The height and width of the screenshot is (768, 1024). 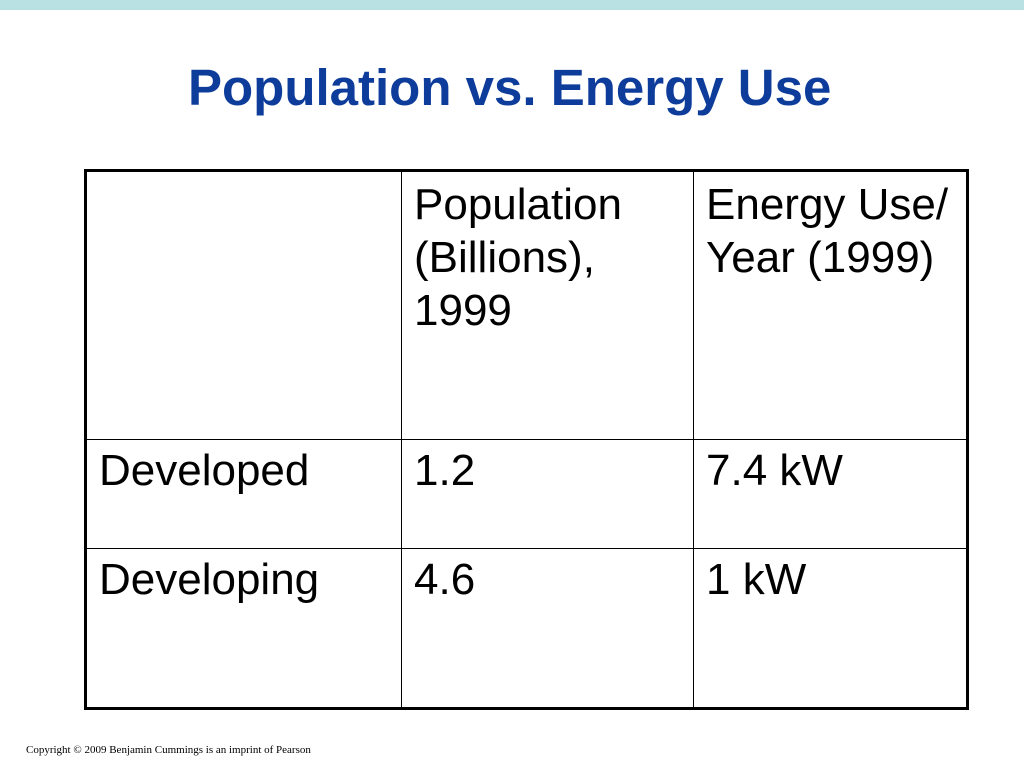 I want to click on top-decorative-band, so click(x=512, y=5).